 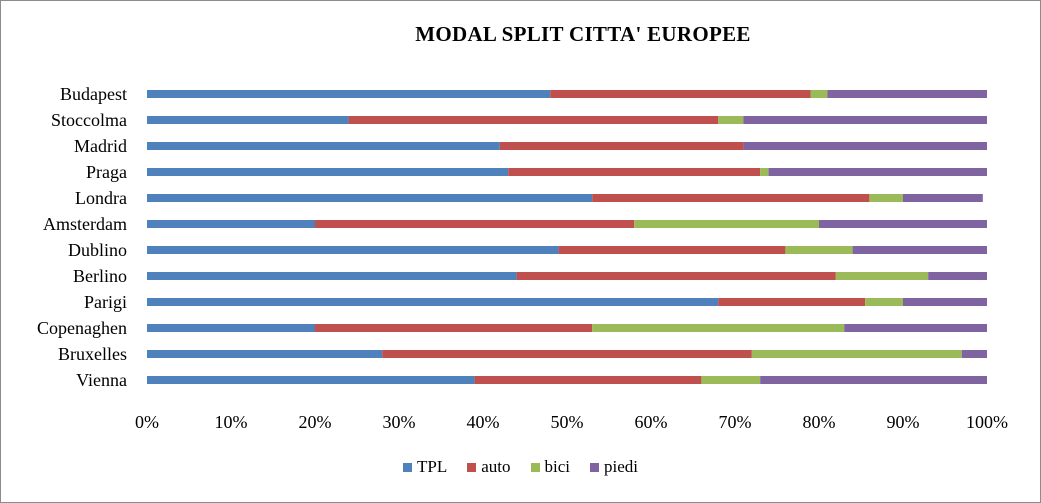 What do you see at coordinates (231, 422) in the screenshot?
I see `x-tick-label: 10%` at bounding box center [231, 422].